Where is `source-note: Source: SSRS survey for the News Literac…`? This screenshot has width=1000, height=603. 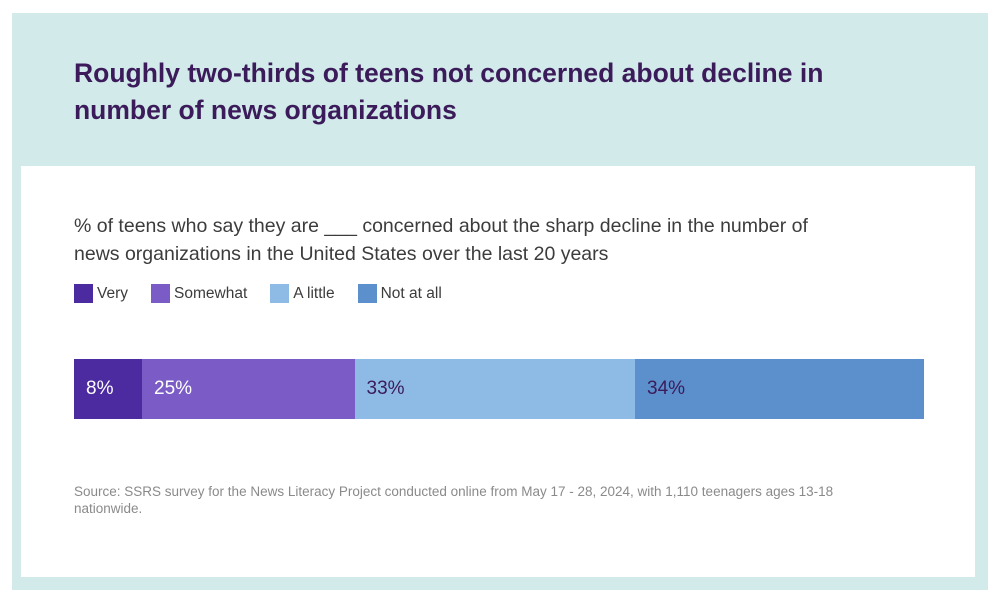 source-note: Source: SSRS survey for the News Literac… is located at coordinates (454, 500).